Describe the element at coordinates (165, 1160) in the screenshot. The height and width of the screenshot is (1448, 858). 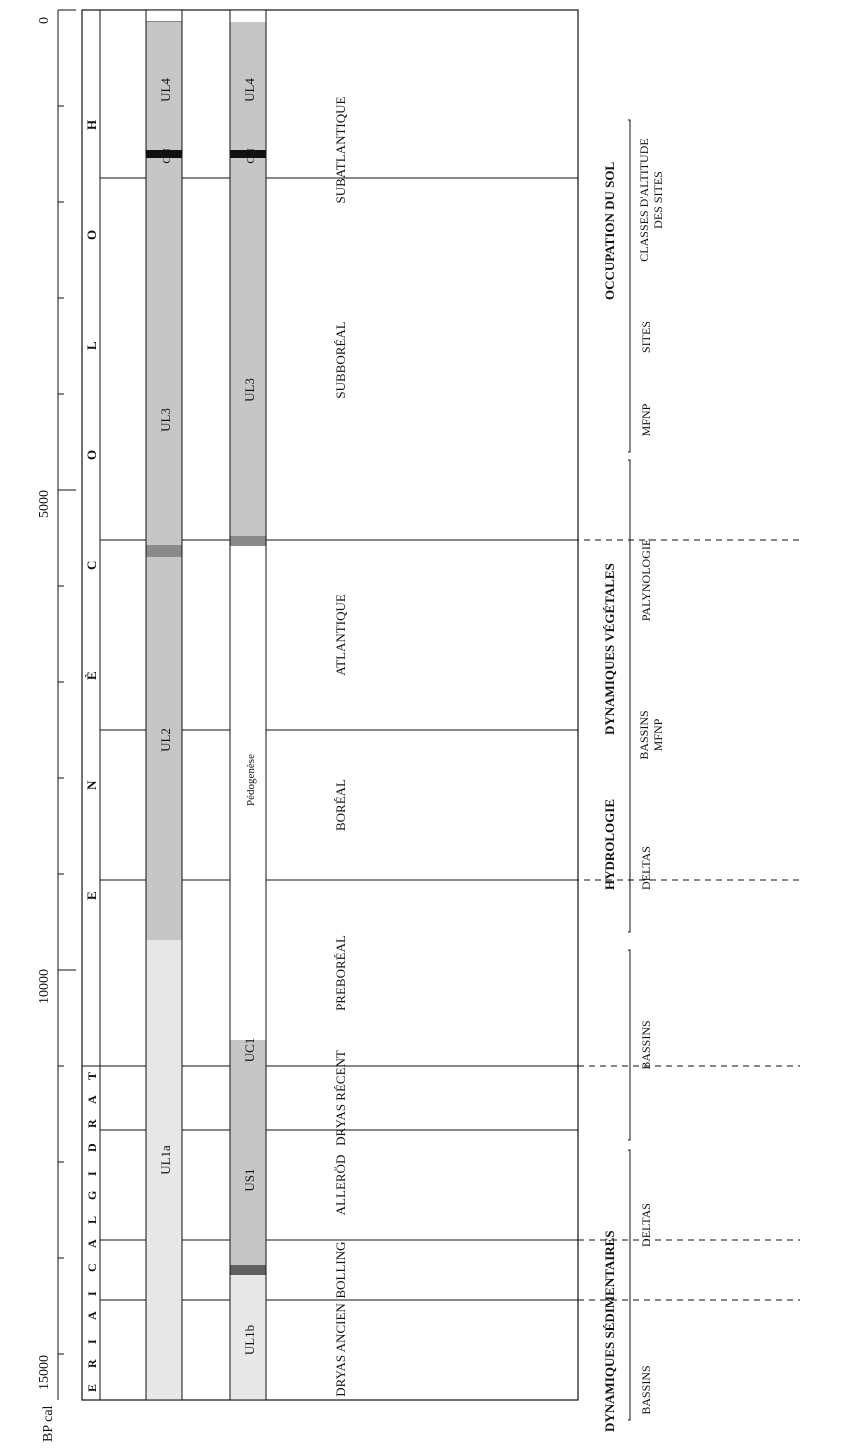
I see `unit-ul1a: UL1a` at that location.